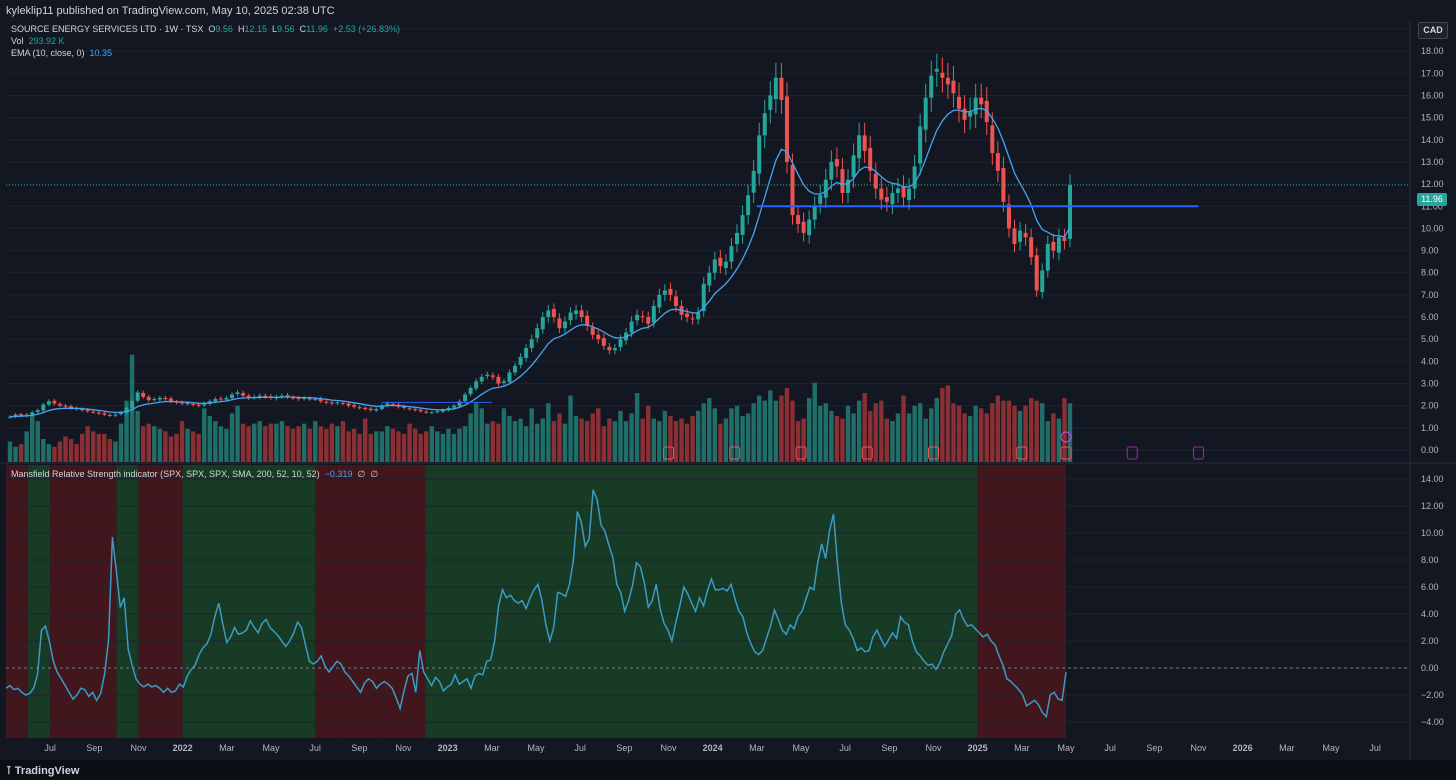 The height and width of the screenshot is (780, 1456). Describe the element at coordinates (1430, 428) in the screenshot. I see `price-tick-label: 1.00` at that location.